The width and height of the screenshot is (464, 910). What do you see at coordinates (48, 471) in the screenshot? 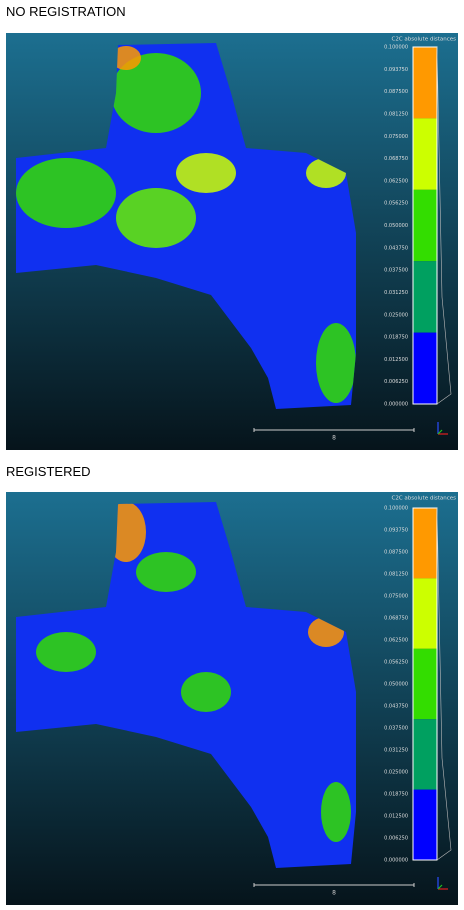
I see `panel-heading: REGISTERED` at bounding box center [48, 471].